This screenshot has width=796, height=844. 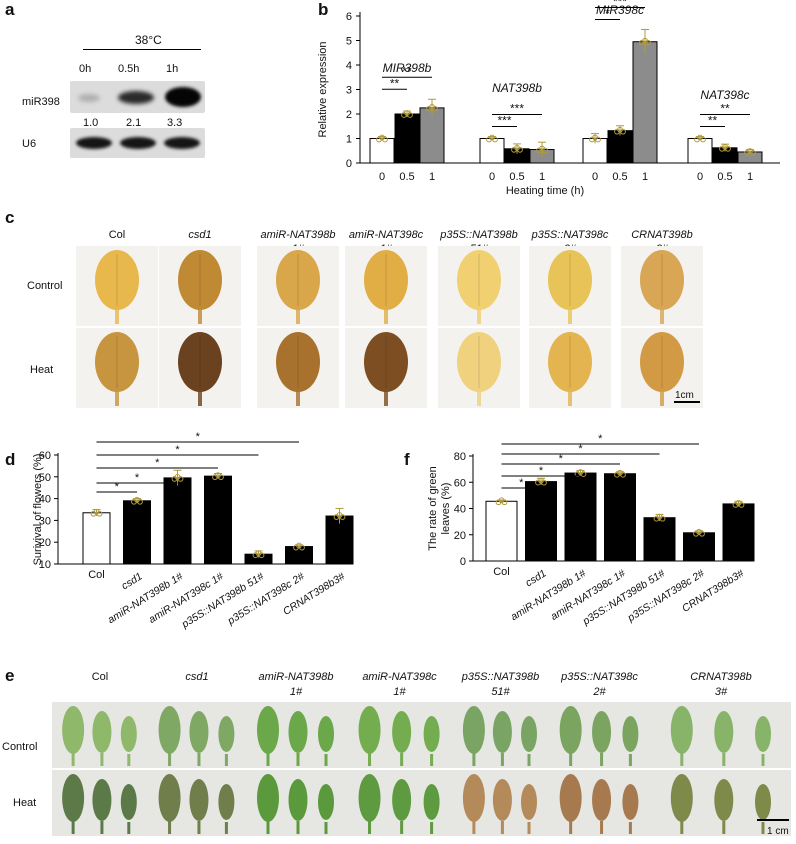 I want to click on sig-marker: ***, so click(x=517, y=109).